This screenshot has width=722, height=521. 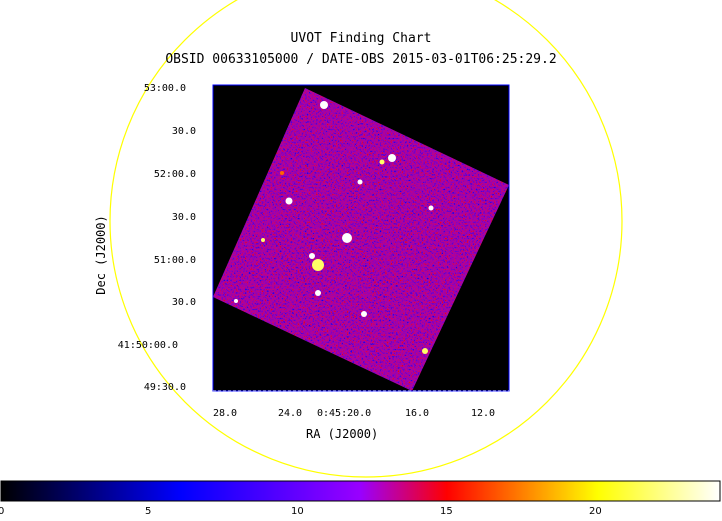 I want to click on x-axis-label: RA (J2000), so click(x=342, y=434).